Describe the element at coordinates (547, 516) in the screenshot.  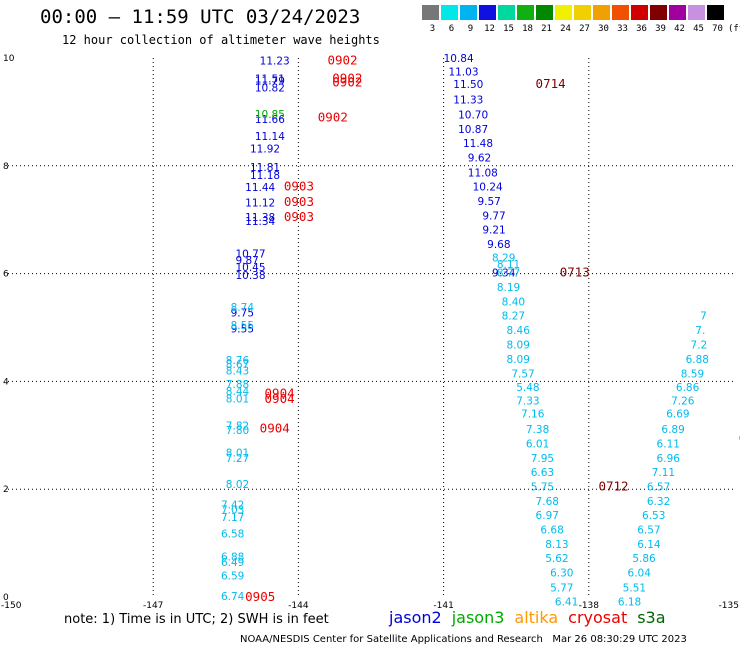
I see `wave-height-value: 6.97` at that location.